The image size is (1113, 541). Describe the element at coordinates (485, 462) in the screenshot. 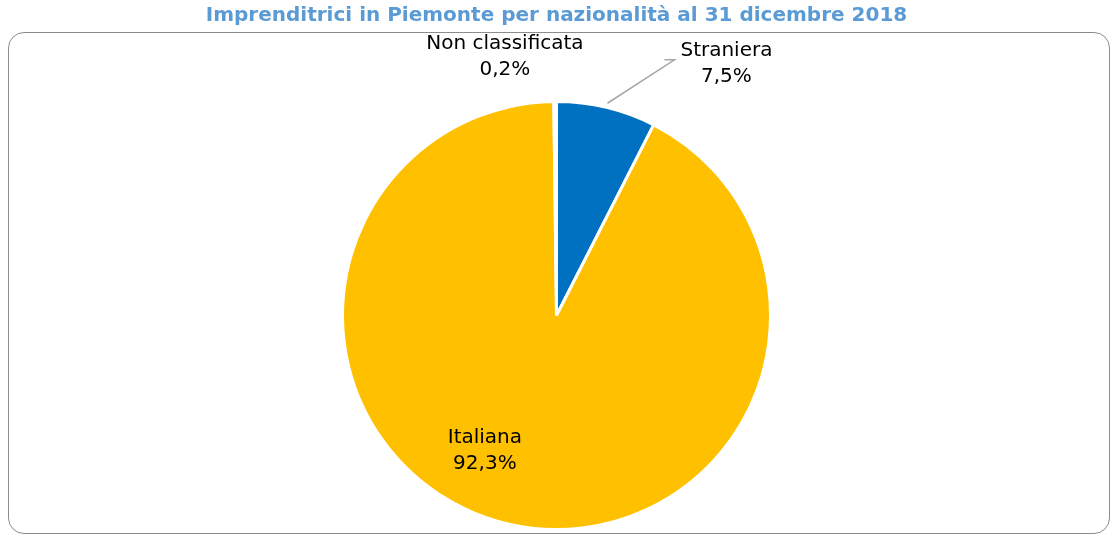

I see `data-label: 92,3%` at that location.